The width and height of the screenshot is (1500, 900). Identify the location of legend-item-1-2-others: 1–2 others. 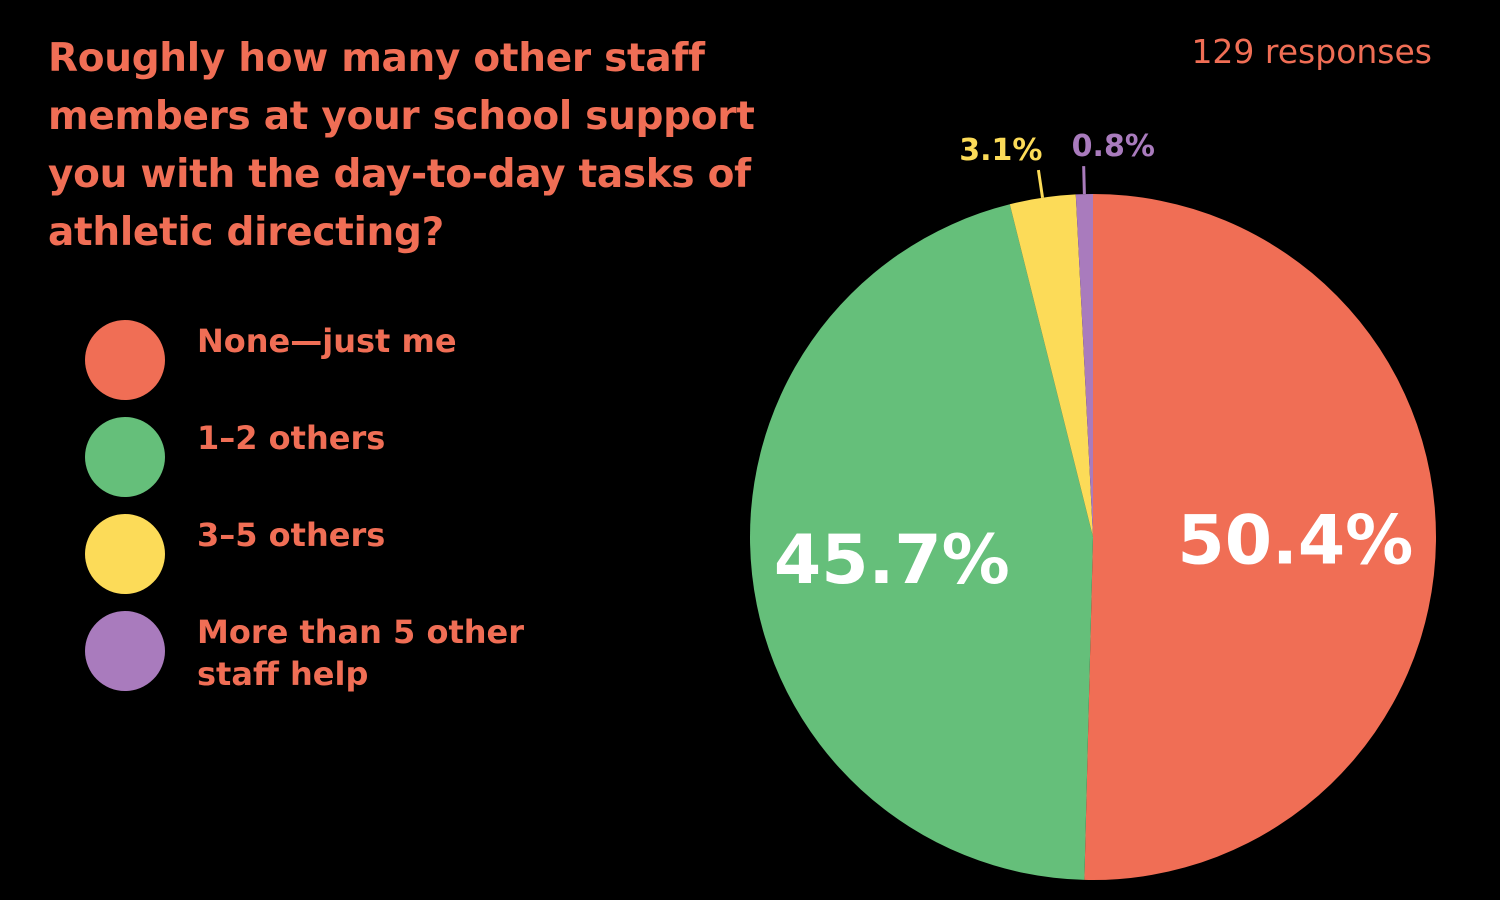
(345, 457).